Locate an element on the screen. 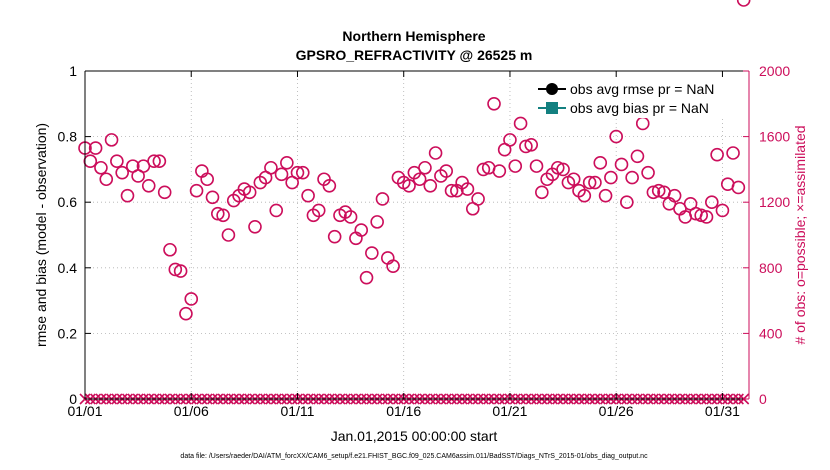 Image resolution: width=830 pixels, height=470 pixels. chart-title: Northern Hemisphere is located at coordinates (413, 36).